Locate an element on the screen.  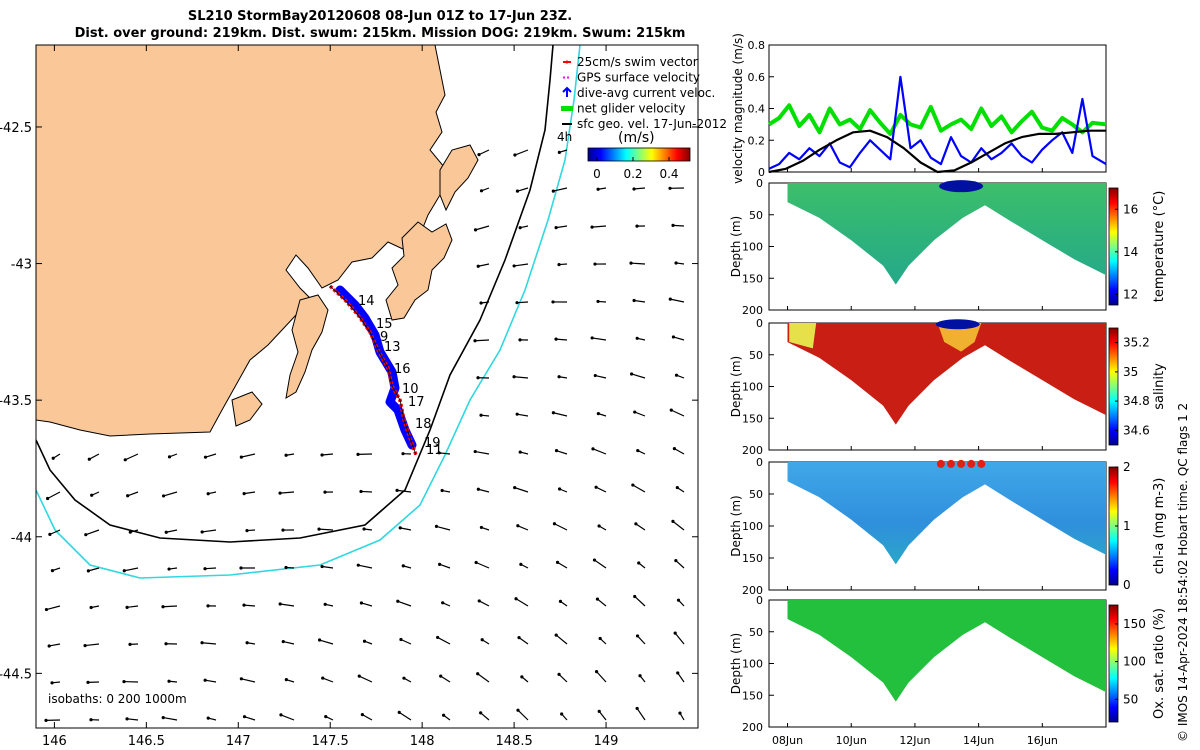
land-bruny is located at coordinates (307, 346).